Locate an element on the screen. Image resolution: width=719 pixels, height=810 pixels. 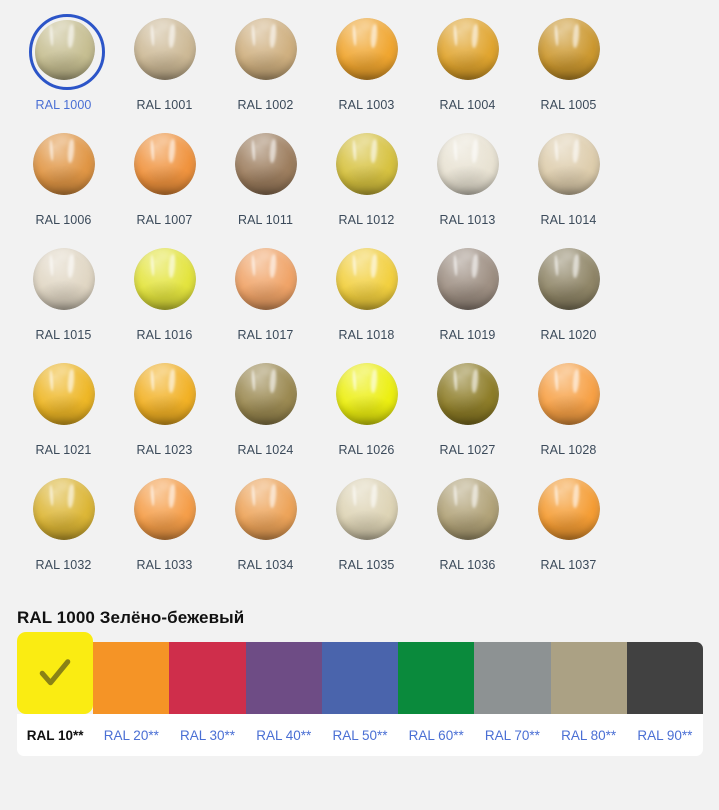
swatch-item-ral-1014: RAL 1014 is located at coordinates (568, 186).